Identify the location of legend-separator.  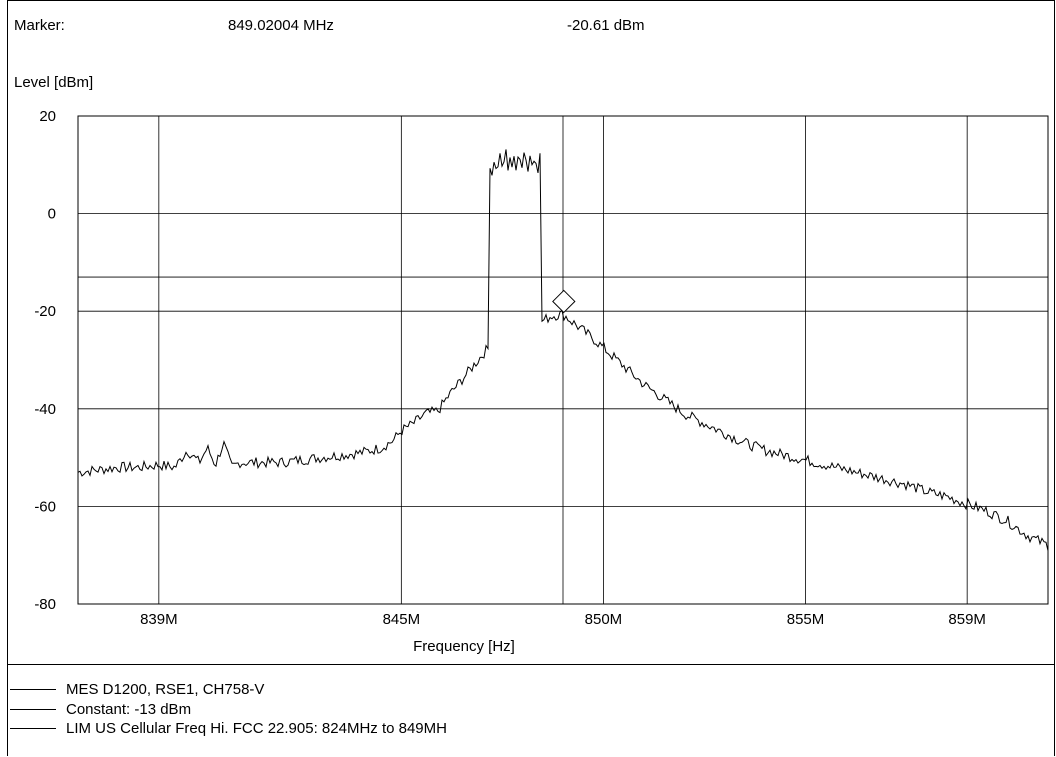
(531, 664).